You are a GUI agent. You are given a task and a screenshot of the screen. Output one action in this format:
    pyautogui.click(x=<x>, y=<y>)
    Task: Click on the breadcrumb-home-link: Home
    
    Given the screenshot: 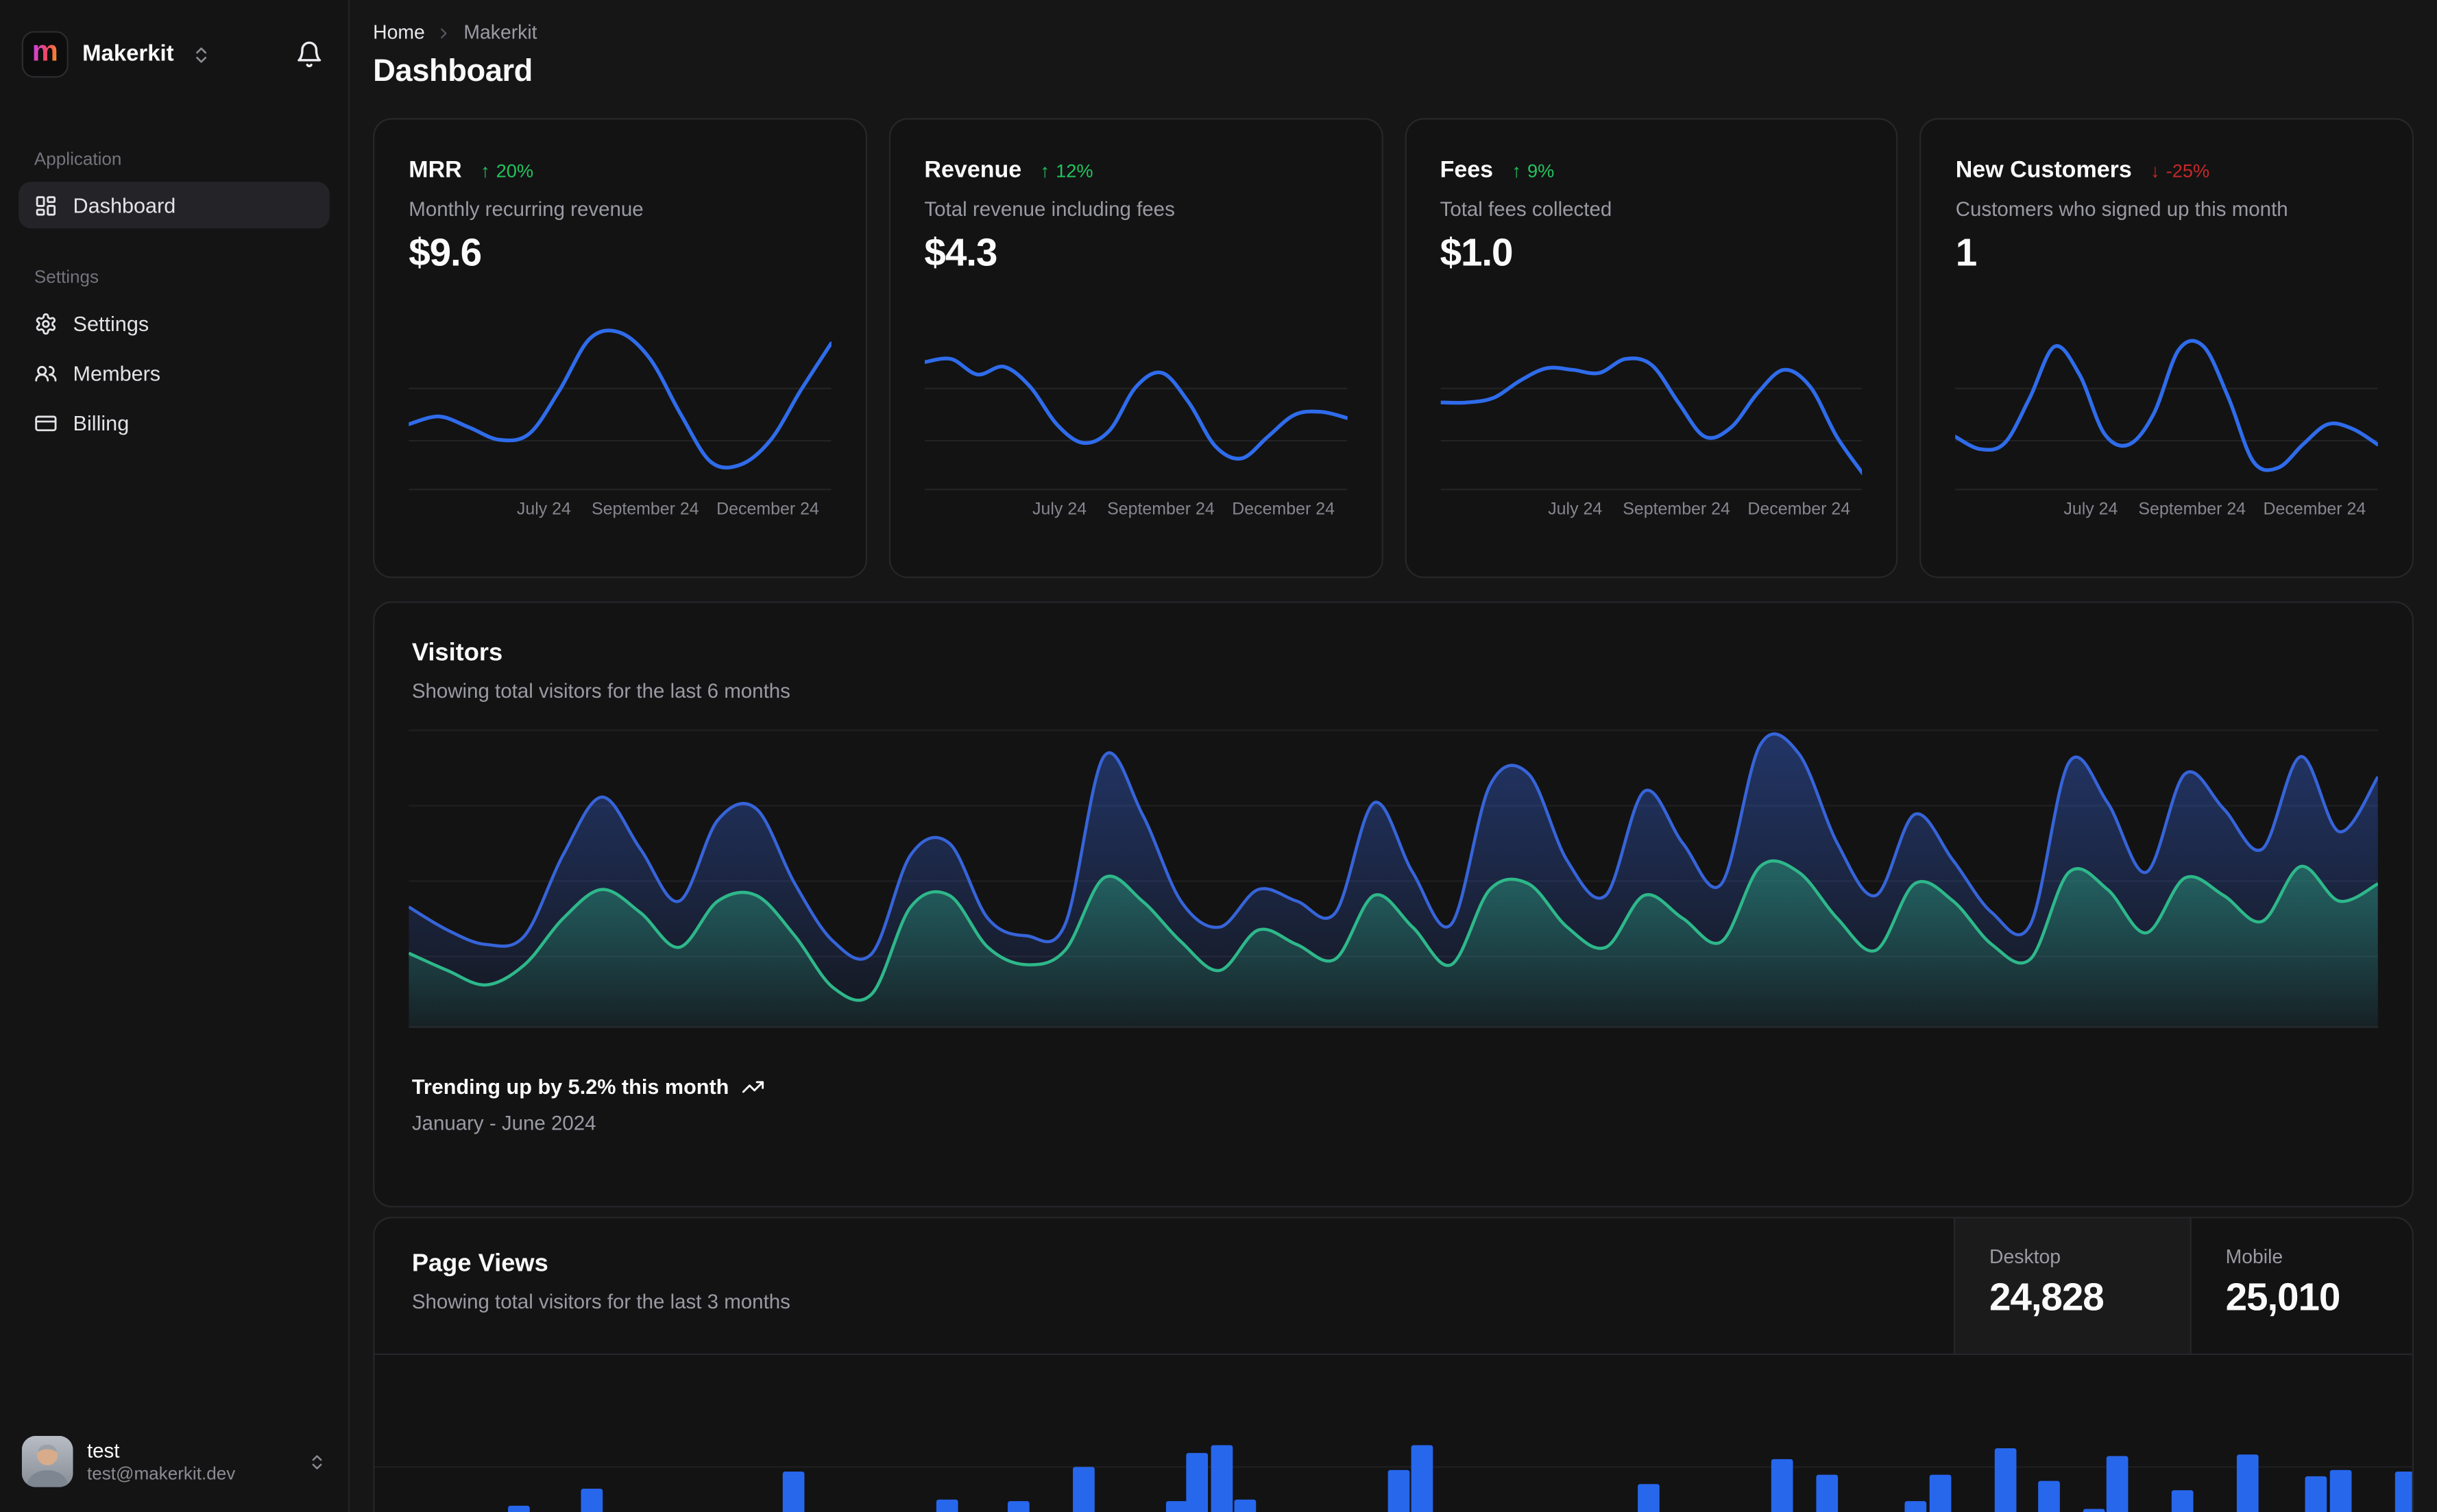 What is the action you would take?
    pyautogui.click(x=399, y=32)
    